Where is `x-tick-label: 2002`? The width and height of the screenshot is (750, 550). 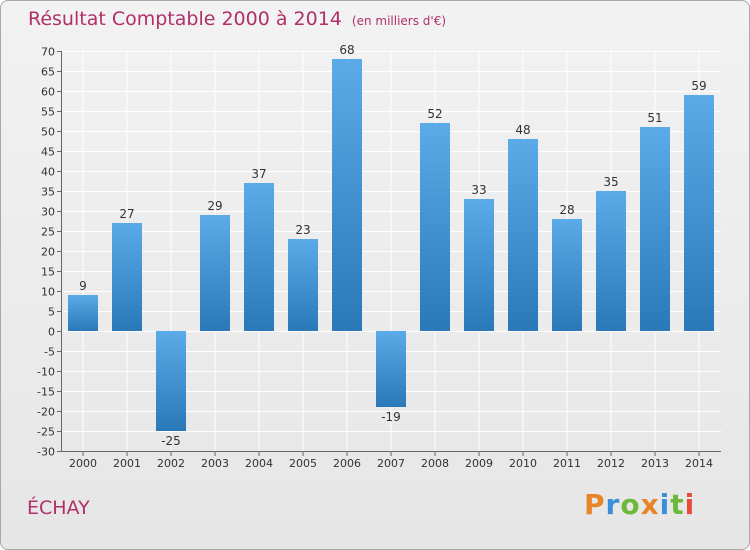
x-tick-label: 2002 is located at coordinates (171, 463).